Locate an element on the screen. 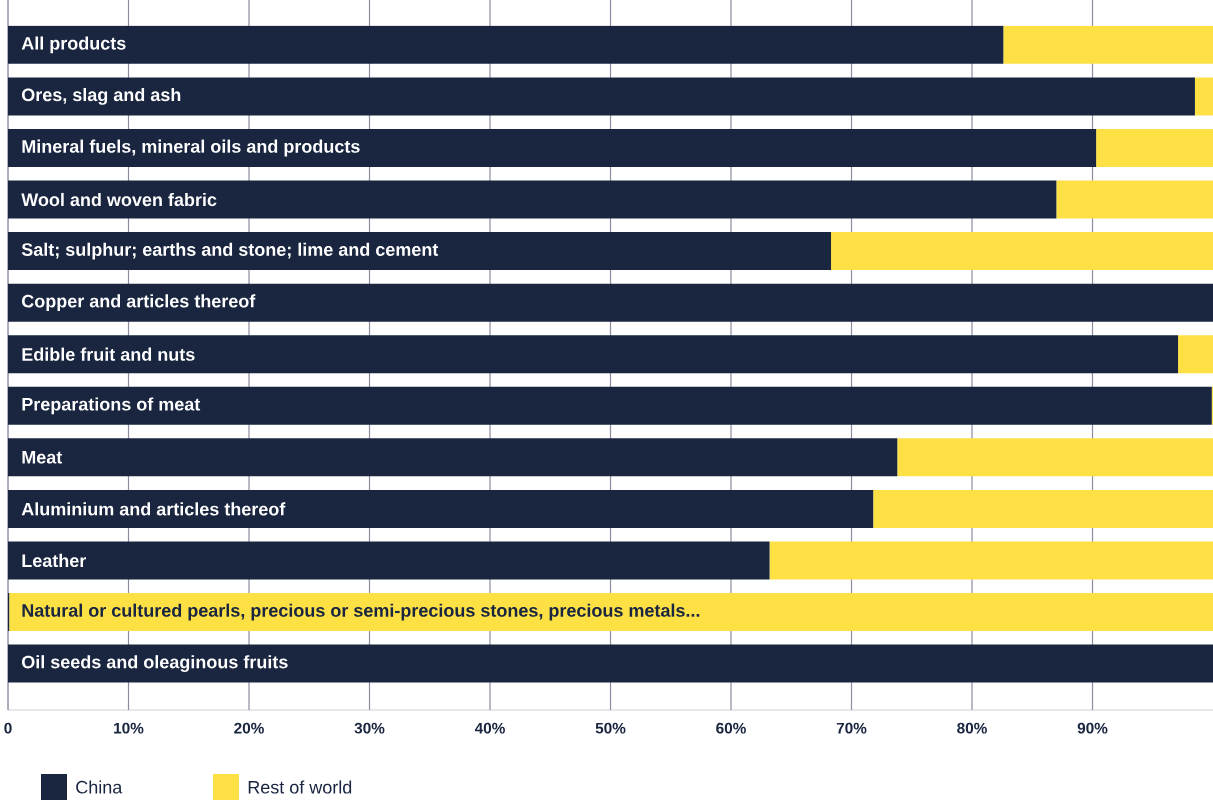 The image size is (1213, 804). y-tick-label: Wool and woven fabric is located at coordinates (119, 199).